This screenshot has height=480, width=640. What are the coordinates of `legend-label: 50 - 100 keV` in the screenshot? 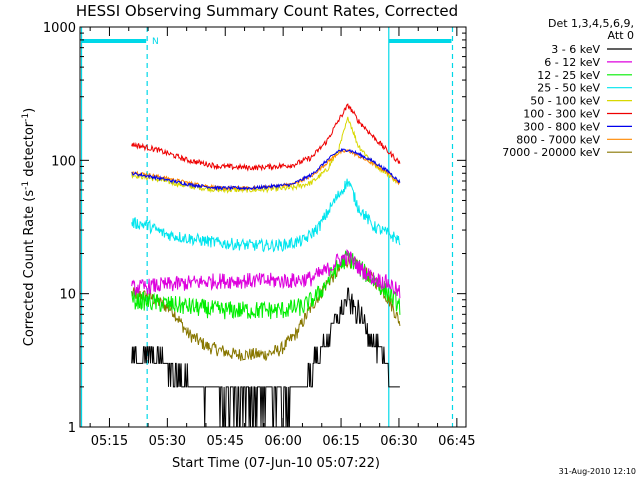 It's located at (565, 101).